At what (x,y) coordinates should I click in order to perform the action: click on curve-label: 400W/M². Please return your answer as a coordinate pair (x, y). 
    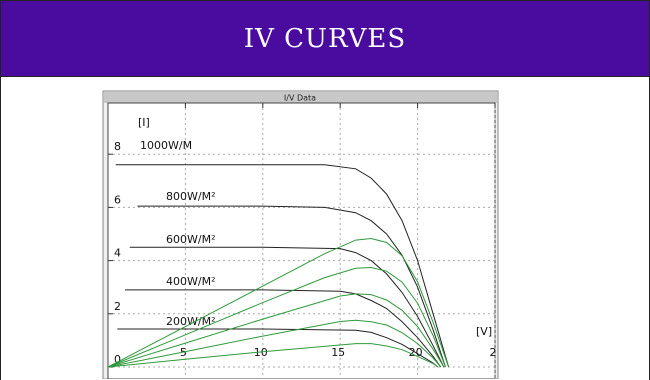
    Looking at the image, I should click on (190, 281).